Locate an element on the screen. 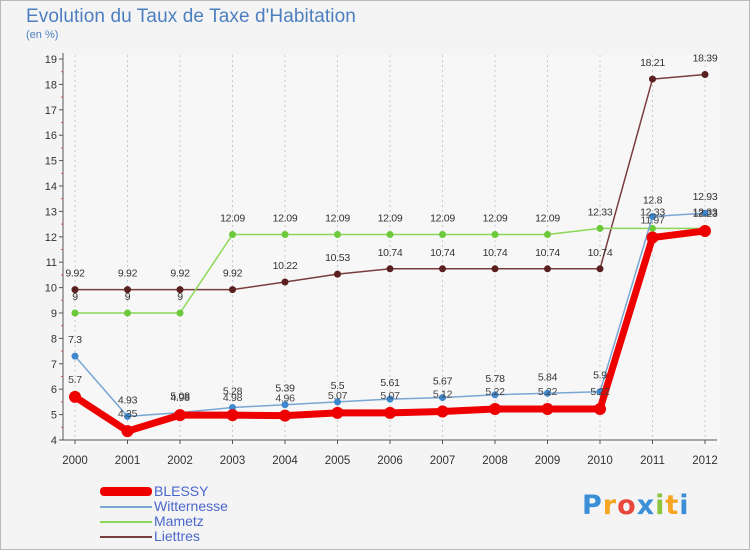 The width and height of the screenshot is (750, 550). data-label-blessy: 5.7 is located at coordinates (75, 380).